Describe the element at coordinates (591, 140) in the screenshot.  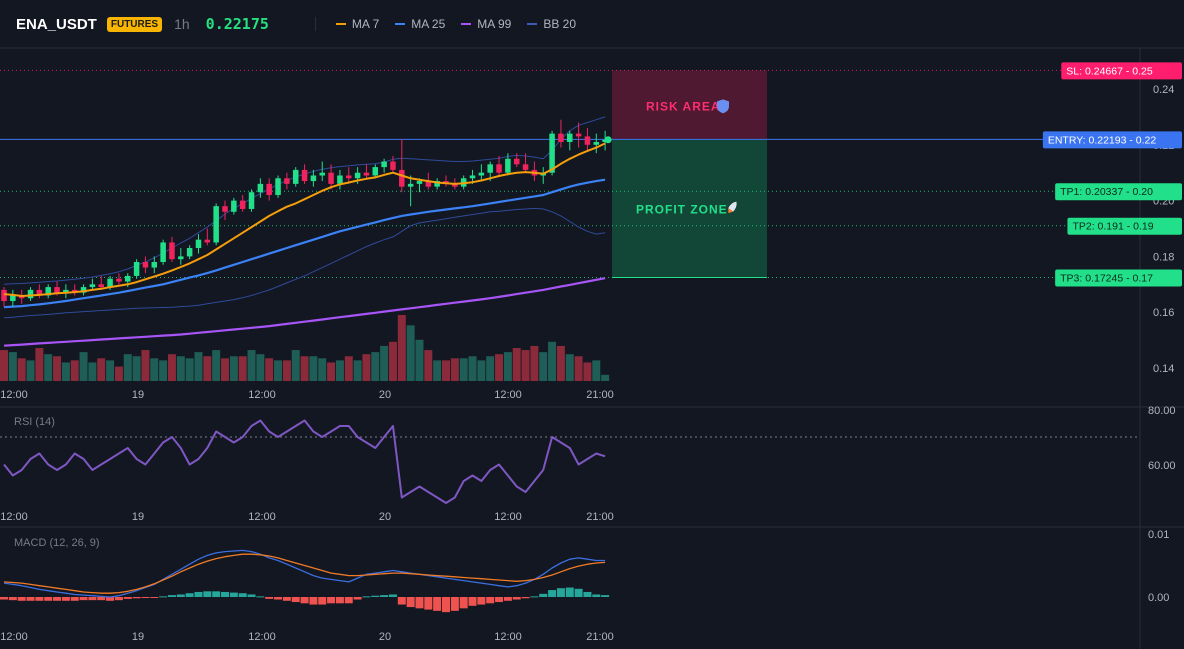
I see `level-entry: ENTRY: 0.22193 - 0.22` at that location.